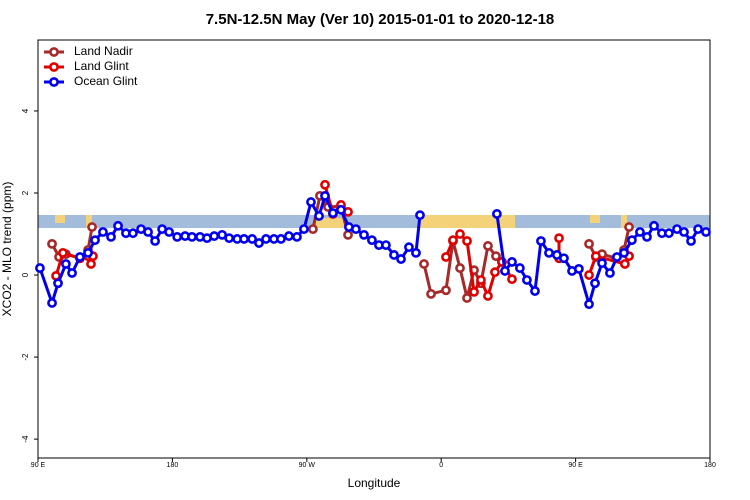  What do you see at coordinates (441, 465) in the screenshot?
I see `x-tick-label: 0` at bounding box center [441, 465].